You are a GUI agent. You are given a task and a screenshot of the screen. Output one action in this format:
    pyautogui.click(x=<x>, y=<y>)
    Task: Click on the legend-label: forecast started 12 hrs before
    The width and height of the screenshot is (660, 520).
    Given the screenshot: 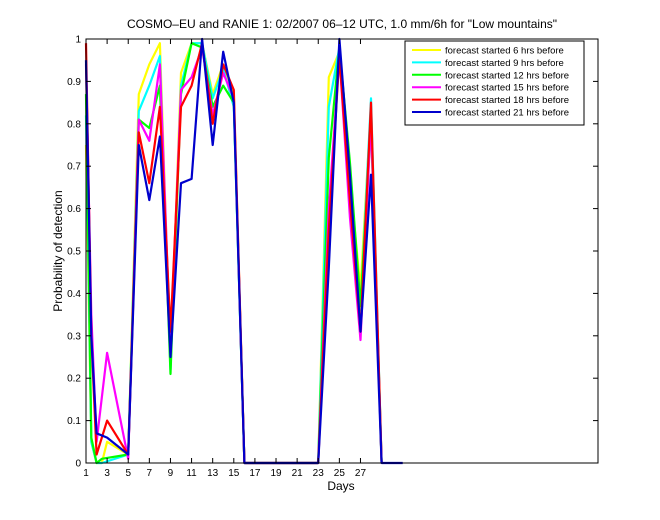 What is the action you would take?
    pyautogui.click(x=507, y=75)
    